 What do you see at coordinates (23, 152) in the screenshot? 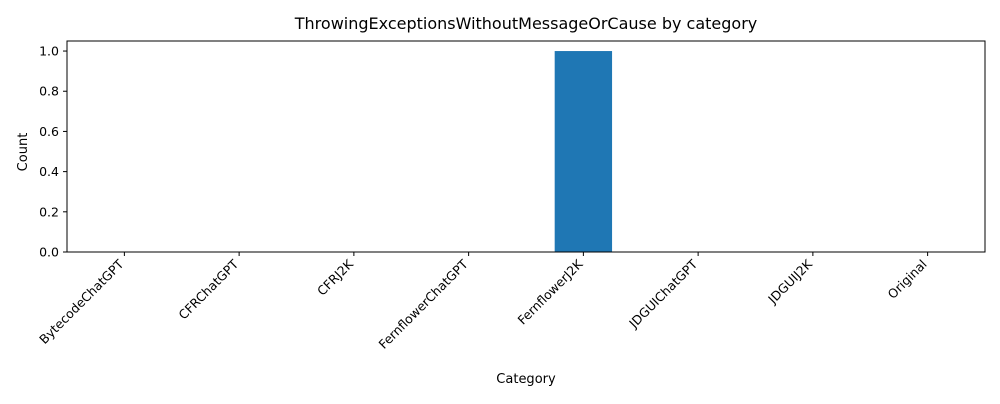
I see `y-axis-label: Count` at bounding box center [23, 152].